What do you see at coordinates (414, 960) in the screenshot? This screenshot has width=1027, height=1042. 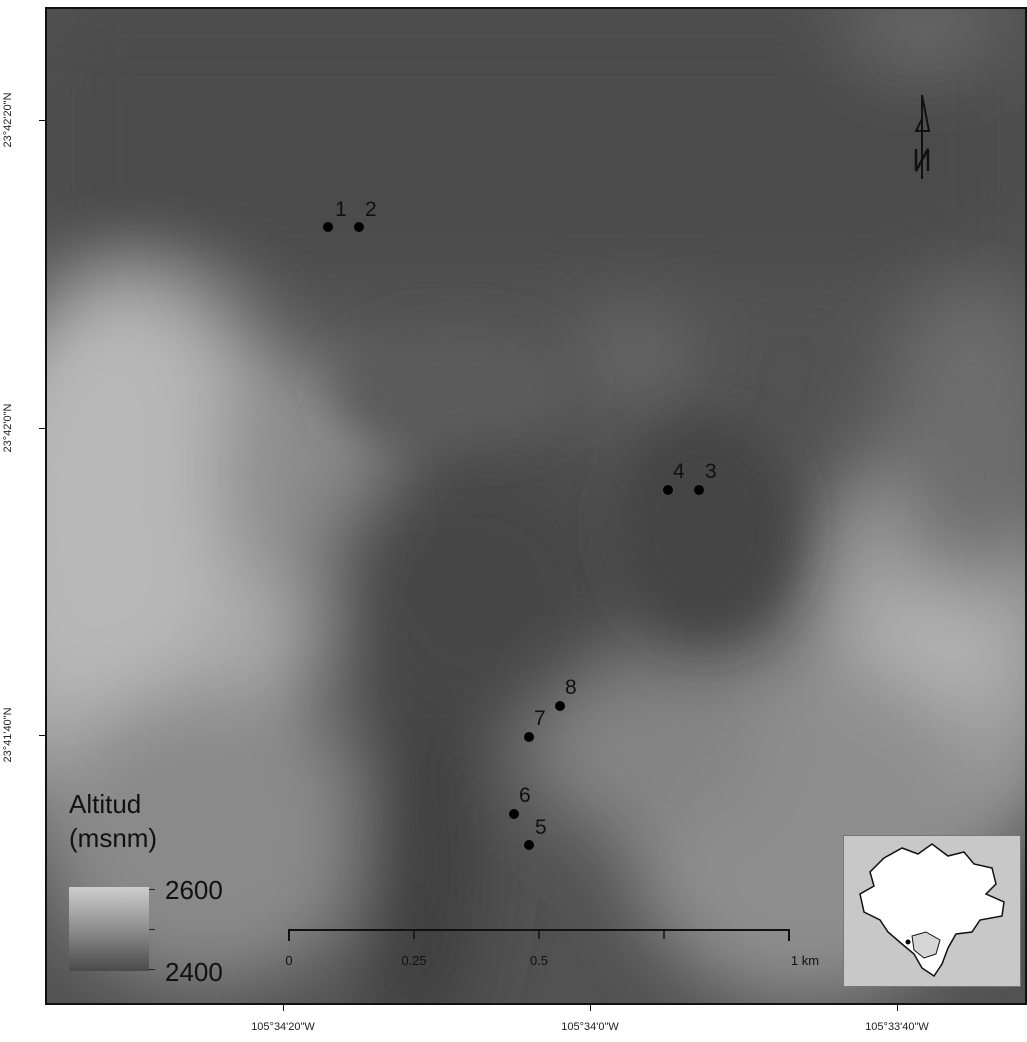 I see `scale-label-025: 0.25` at bounding box center [414, 960].